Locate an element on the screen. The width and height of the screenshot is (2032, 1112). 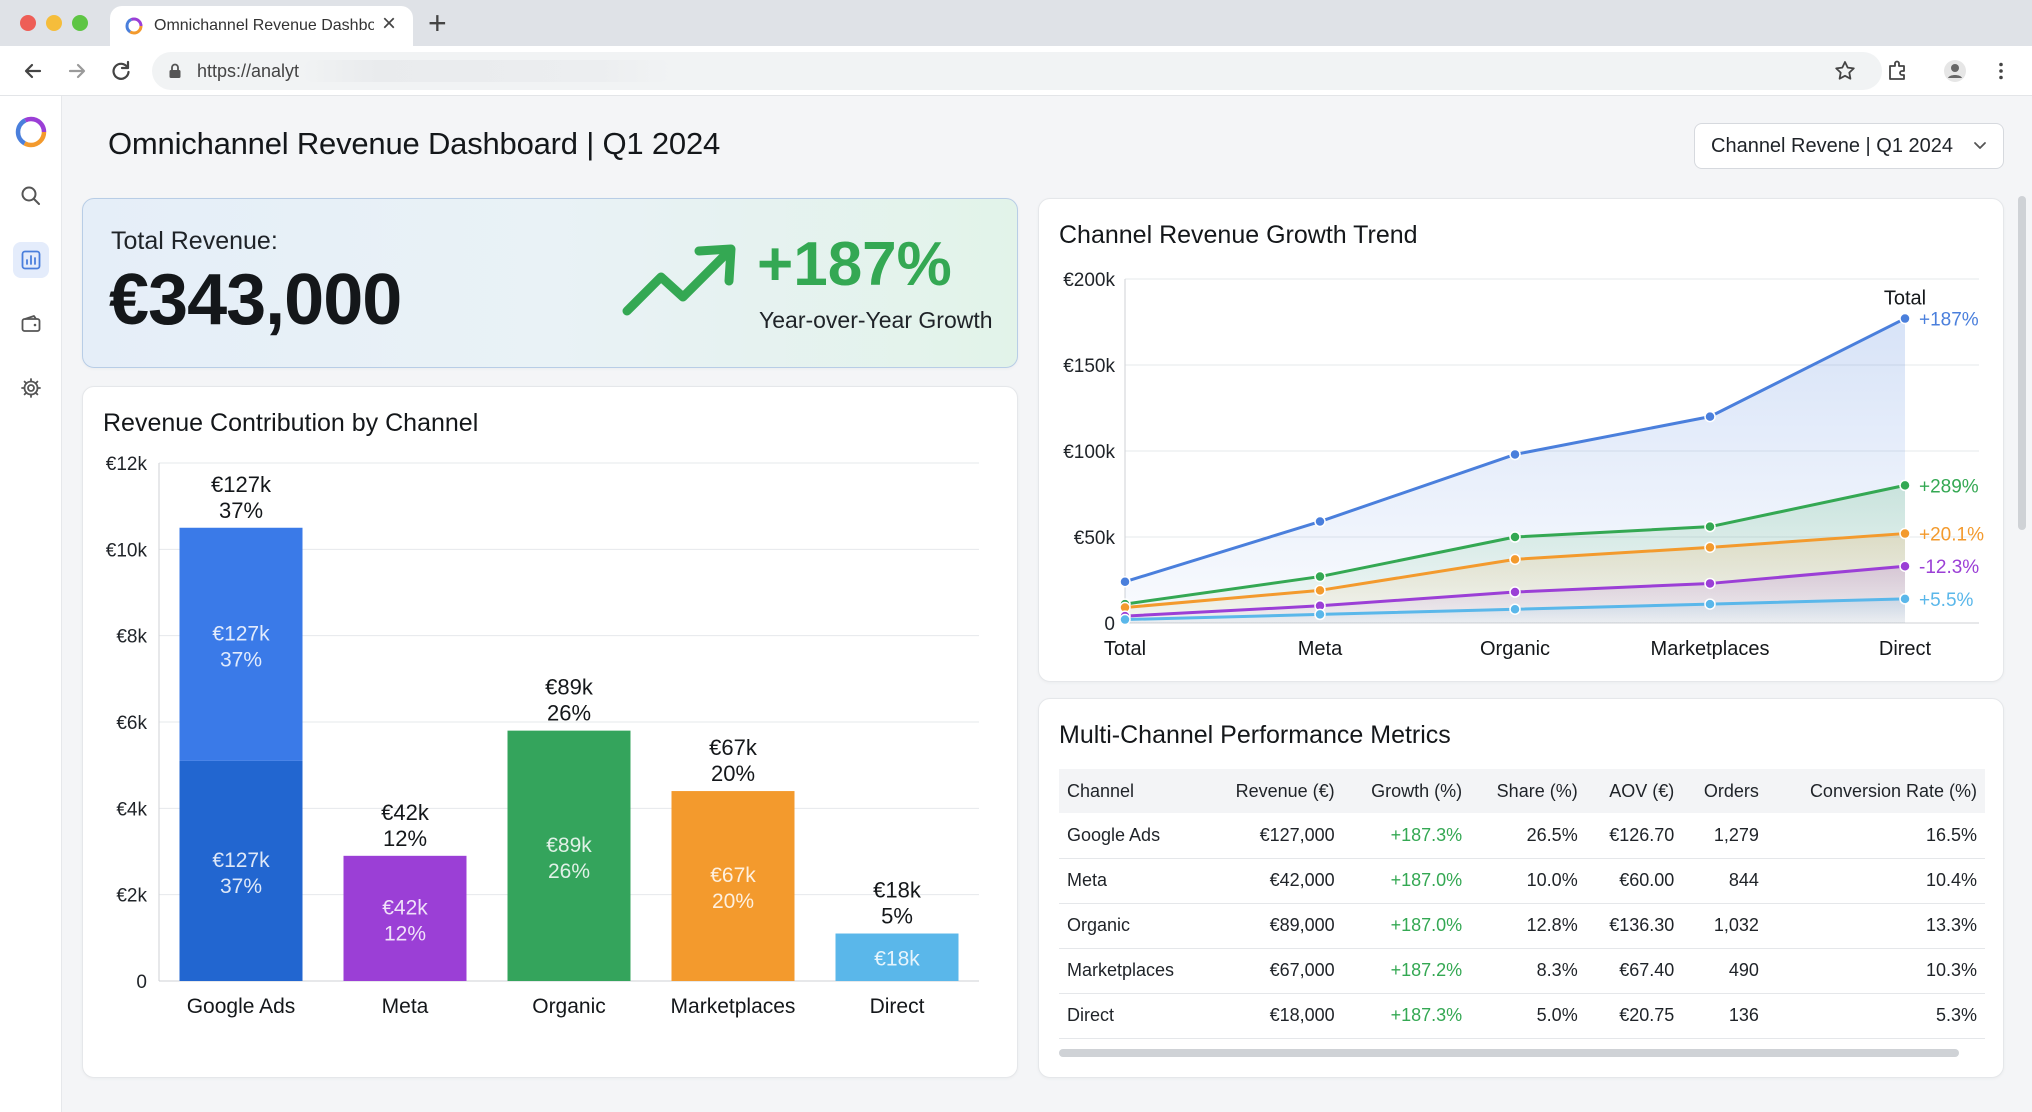
browser-tab: Omnichannel Revenue Dashboard × is located at coordinates (261, 26).